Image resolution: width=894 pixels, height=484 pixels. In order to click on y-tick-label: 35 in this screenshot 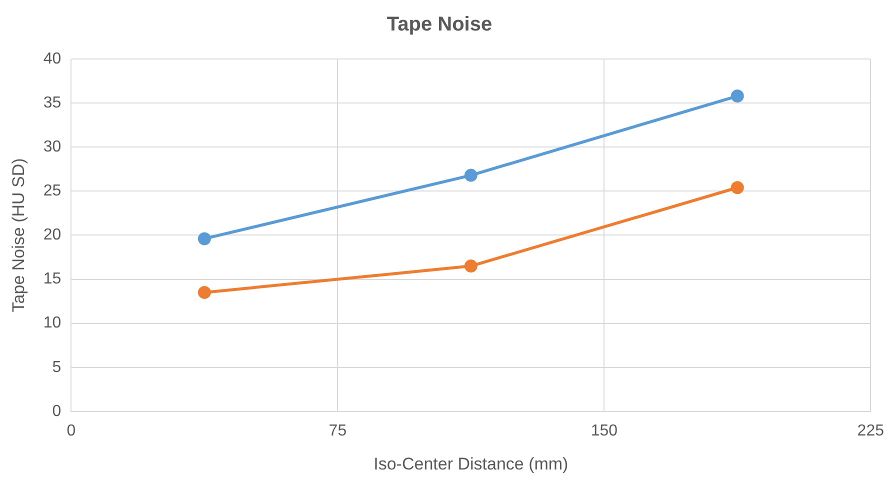, I will do `click(52, 103)`.